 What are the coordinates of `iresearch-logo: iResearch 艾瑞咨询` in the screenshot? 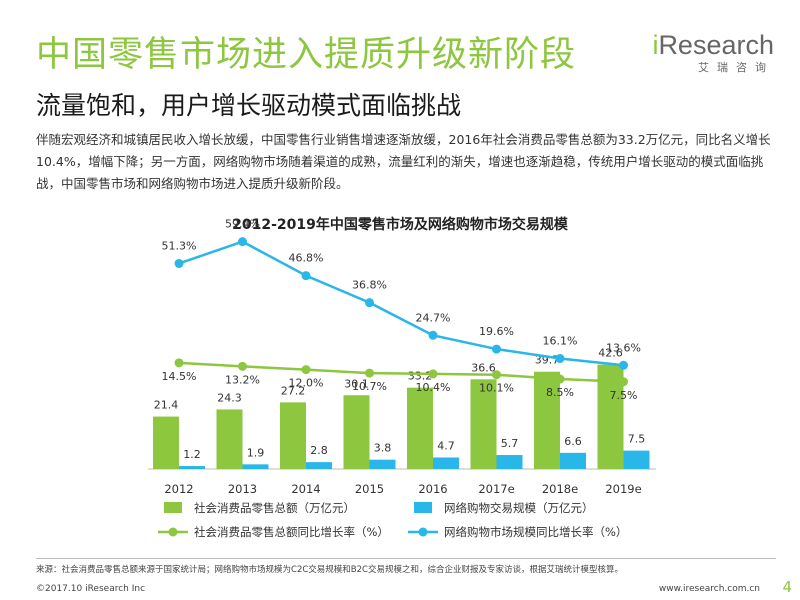 It's located at (713, 52).